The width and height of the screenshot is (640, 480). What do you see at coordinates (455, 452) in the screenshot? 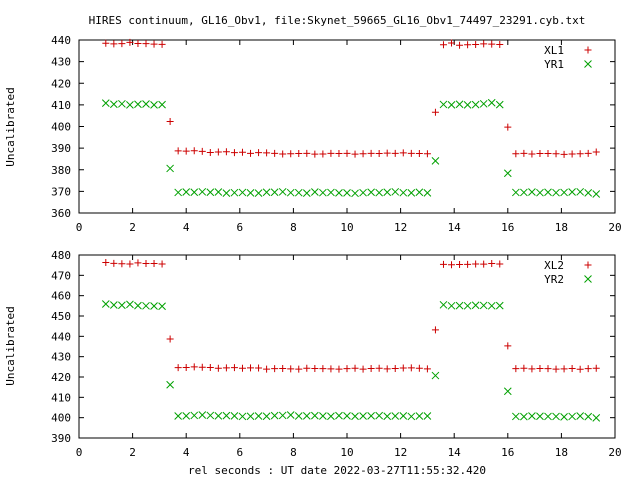
I see `x-tick-label: 14` at bounding box center [455, 452].